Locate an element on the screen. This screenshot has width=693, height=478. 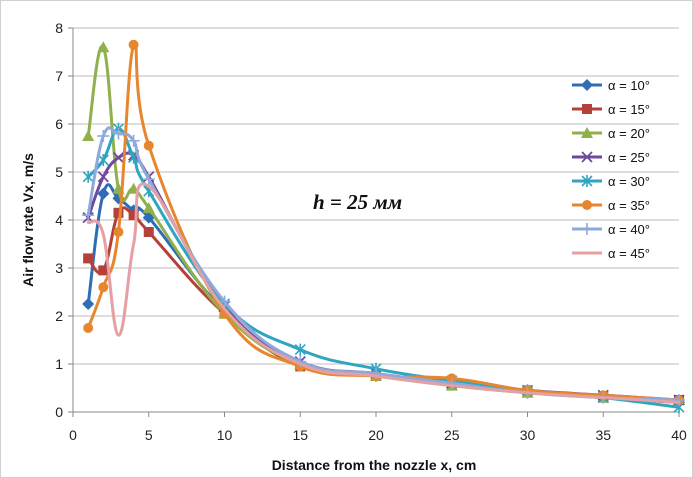
x-tick-label: 20 is located at coordinates (376, 435).